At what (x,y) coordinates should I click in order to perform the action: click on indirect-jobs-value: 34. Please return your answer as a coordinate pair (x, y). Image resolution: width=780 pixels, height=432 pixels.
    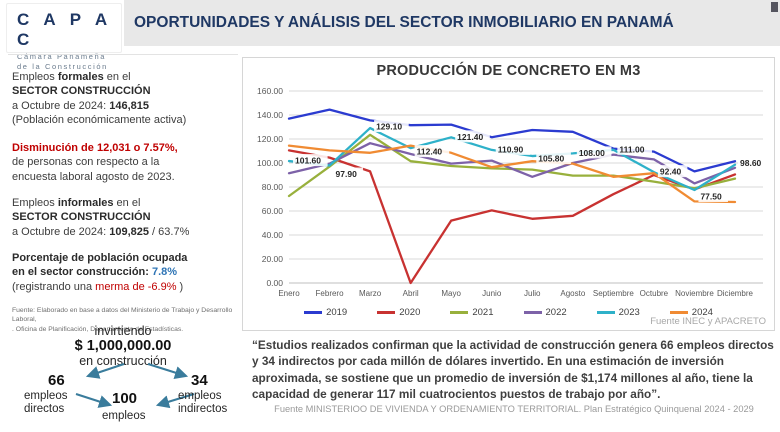
    Looking at the image, I should click on (199, 380).